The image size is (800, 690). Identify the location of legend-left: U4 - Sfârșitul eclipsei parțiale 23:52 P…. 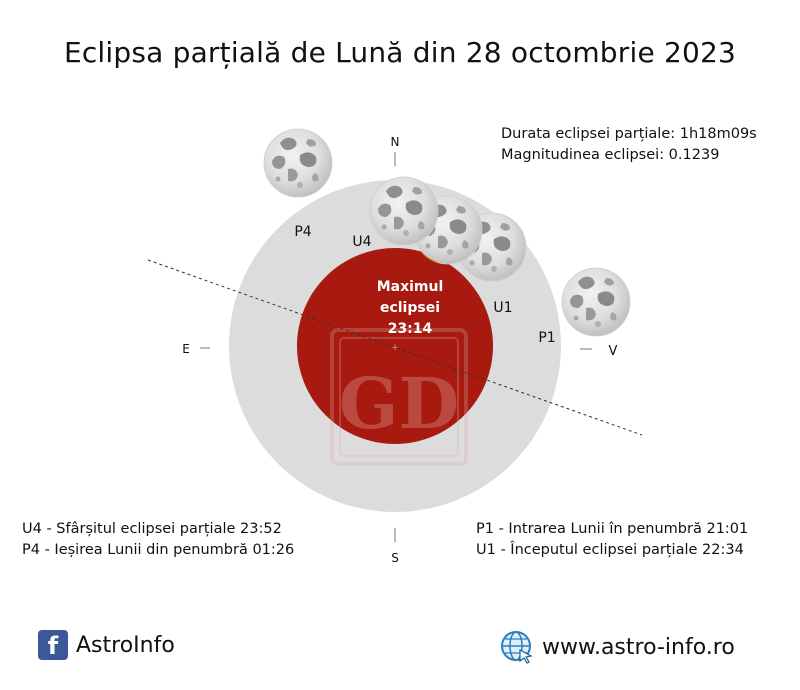
(158, 540).